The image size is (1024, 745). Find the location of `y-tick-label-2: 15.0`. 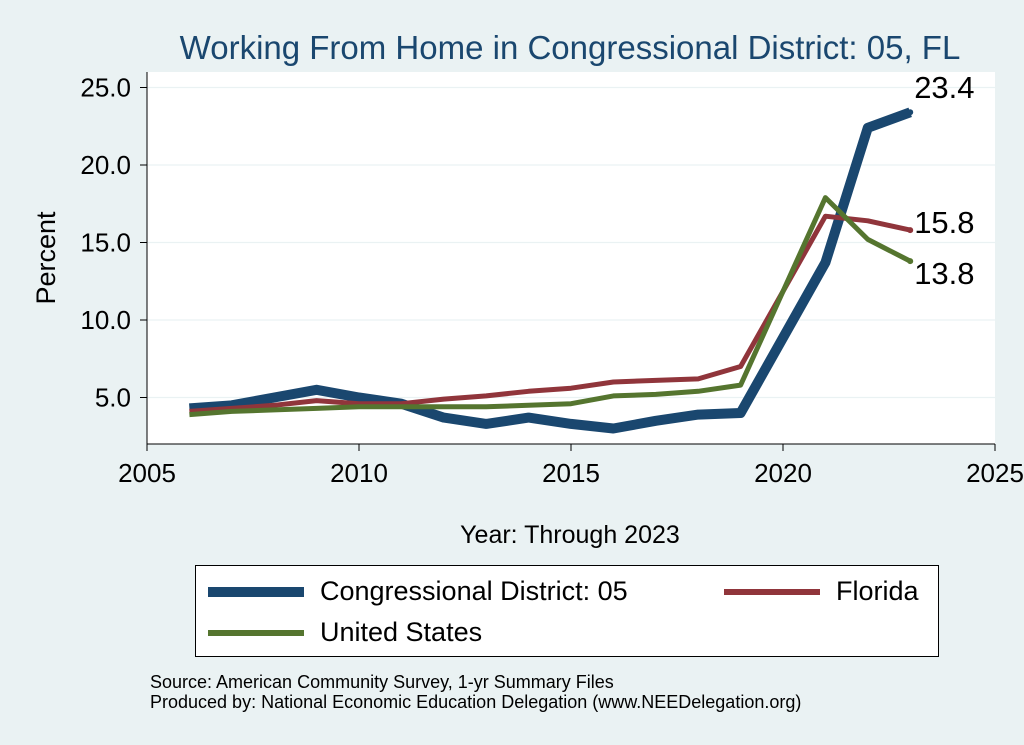

y-tick-label-2: 15.0 is located at coordinates (105, 243).